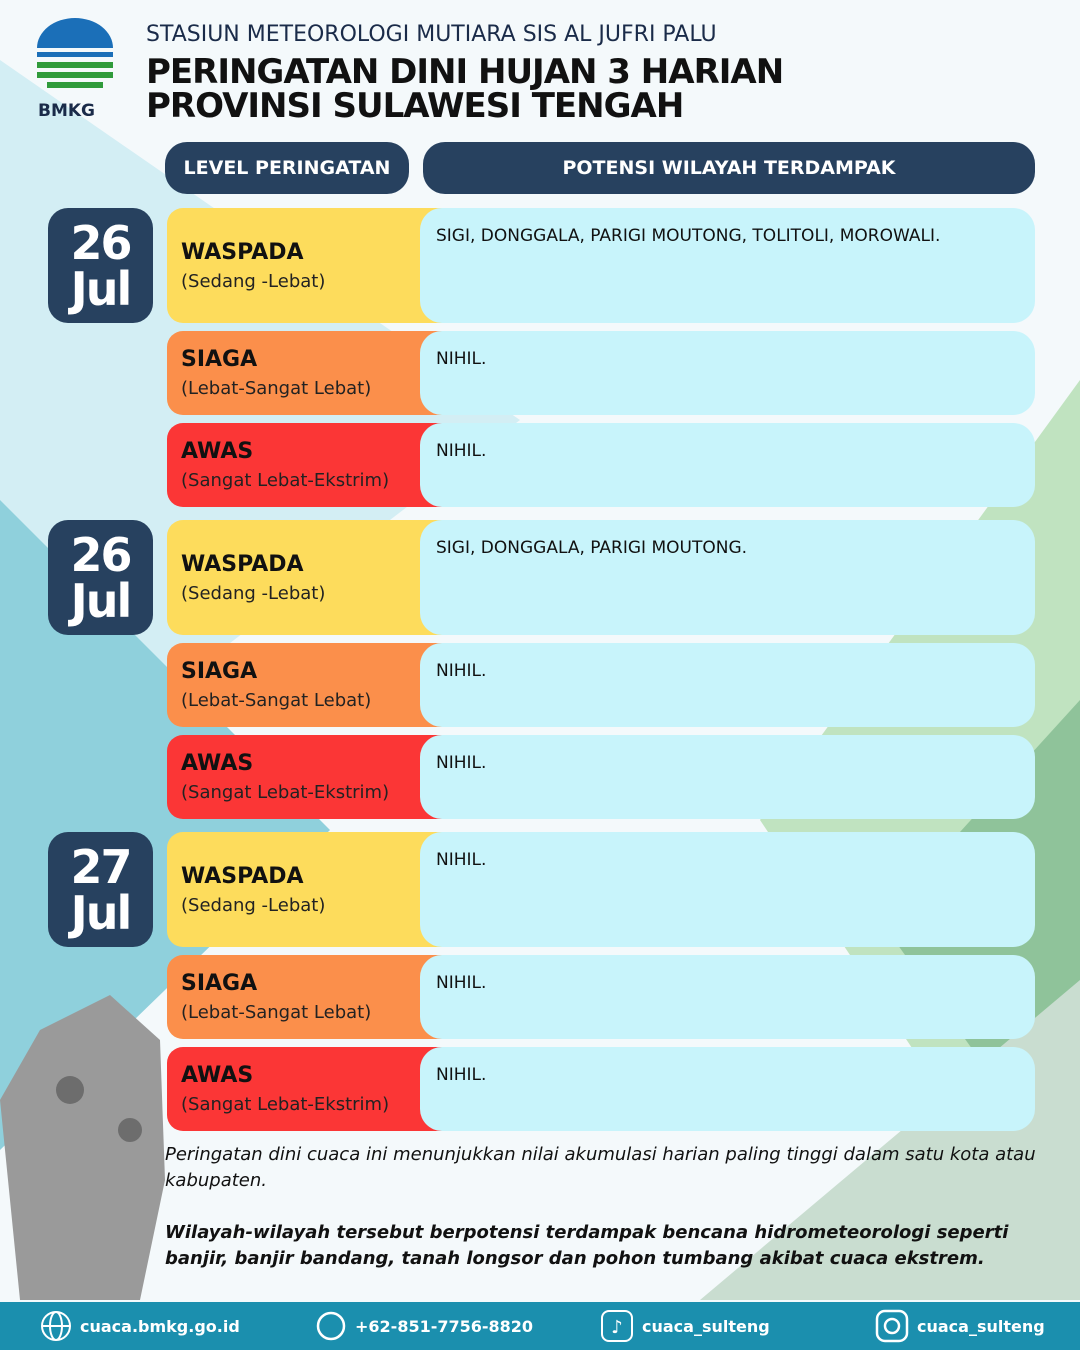 This screenshot has height=1350, width=1080. What do you see at coordinates (729, 168) in the screenshot?
I see `column-header: POTENSI WILAYAH TERDAMPAK` at bounding box center [729, 168].